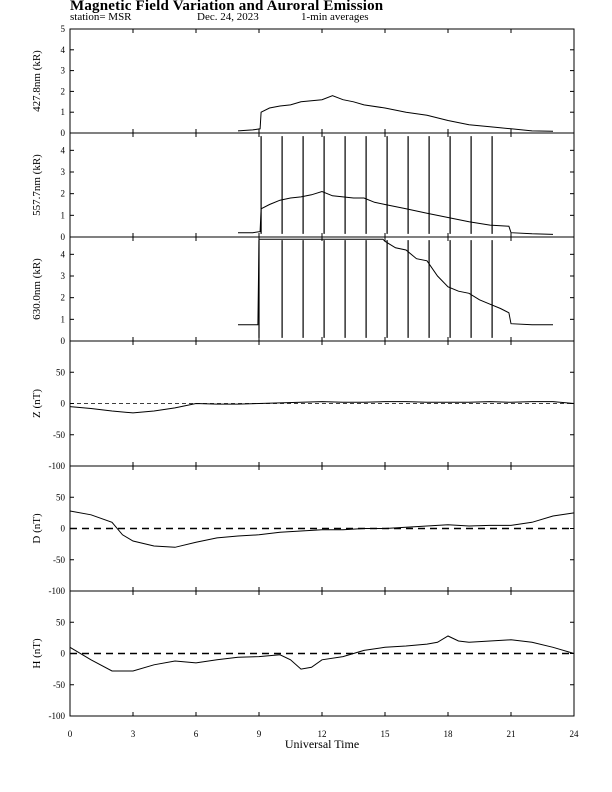  Describe the element at coordinates (196, 734) in the screenshot. I see `x-tick-label: 6` at that location.